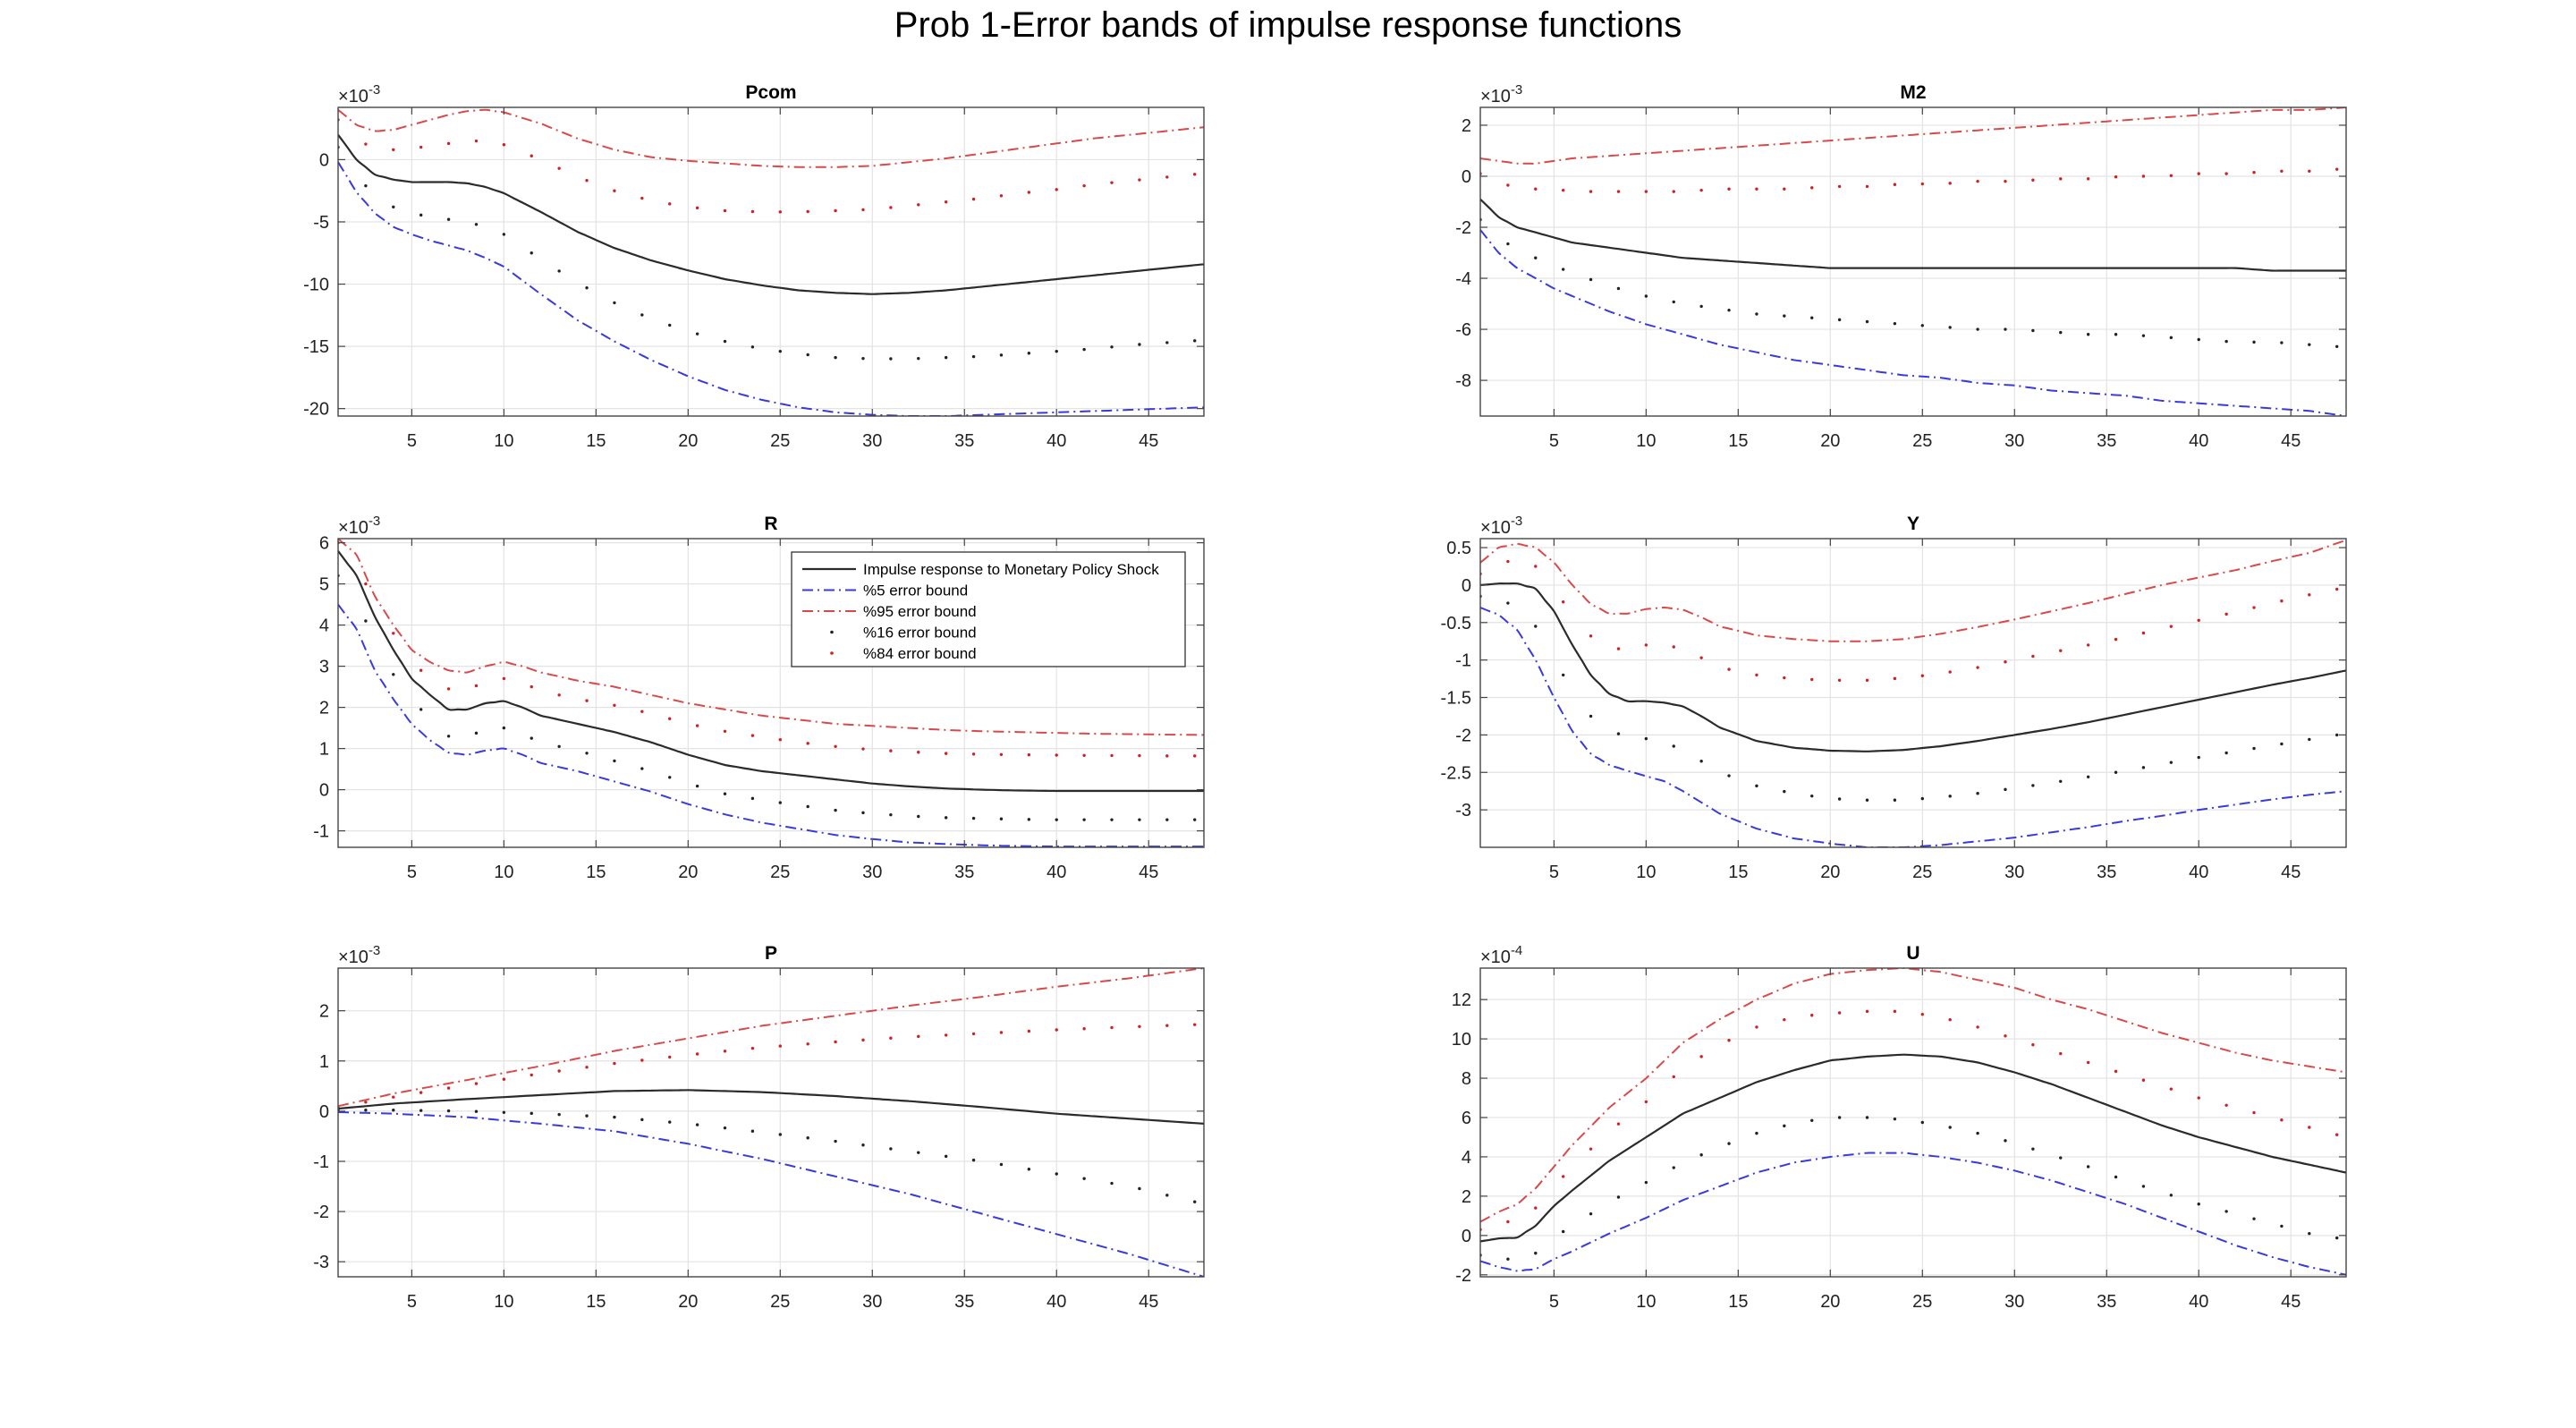 Image resolution: width=2576 pixels, height=1428 pixels. I want to click on y-tick-label: 6, so click(324, 544).